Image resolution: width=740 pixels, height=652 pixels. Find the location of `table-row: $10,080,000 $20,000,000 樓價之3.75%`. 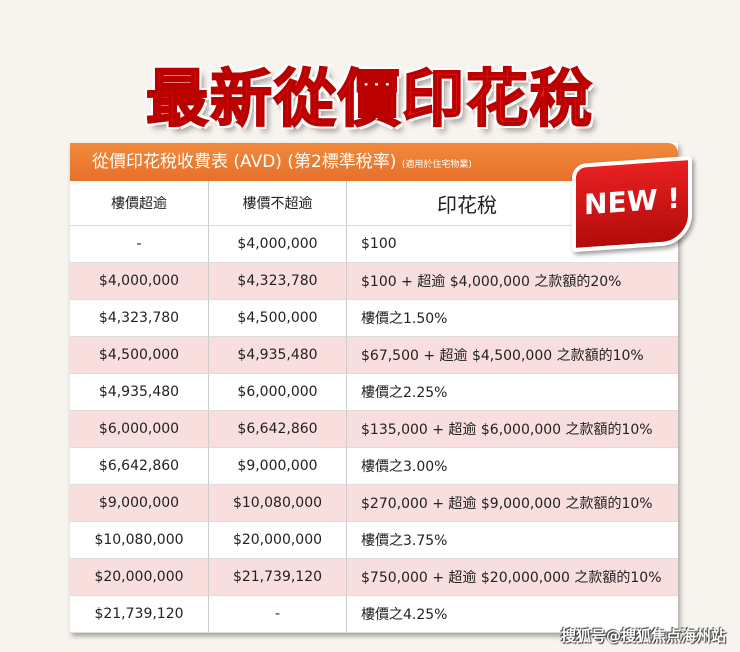

table-row: $10,080,000 $20,000,000 樓價之3.75% is located at coordinates (374, 540).